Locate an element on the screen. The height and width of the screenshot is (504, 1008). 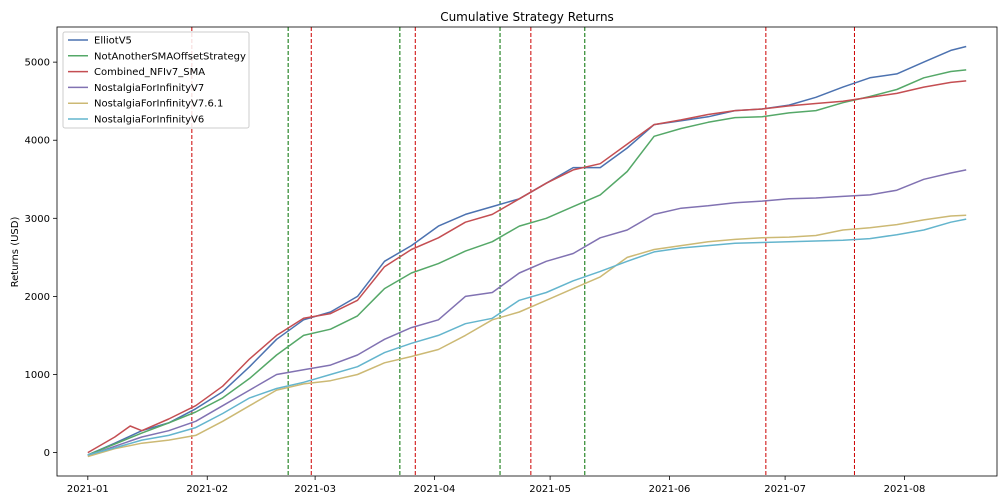
x-tick-label: 2021-05 is located at coordinates (550, 489).